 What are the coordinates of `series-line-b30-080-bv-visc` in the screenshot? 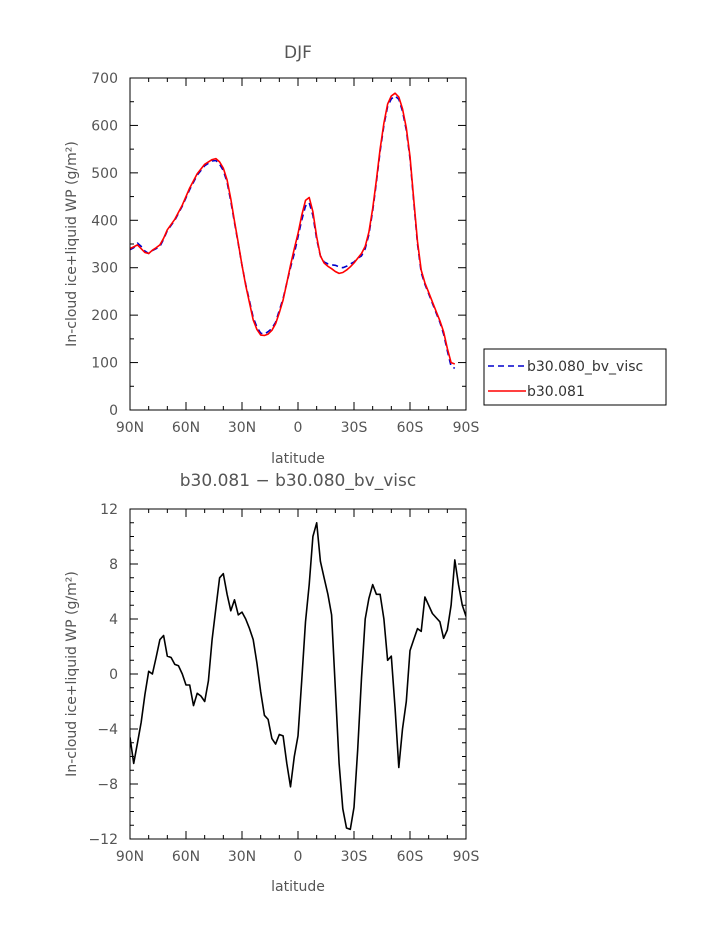 It's located at (293, 232).